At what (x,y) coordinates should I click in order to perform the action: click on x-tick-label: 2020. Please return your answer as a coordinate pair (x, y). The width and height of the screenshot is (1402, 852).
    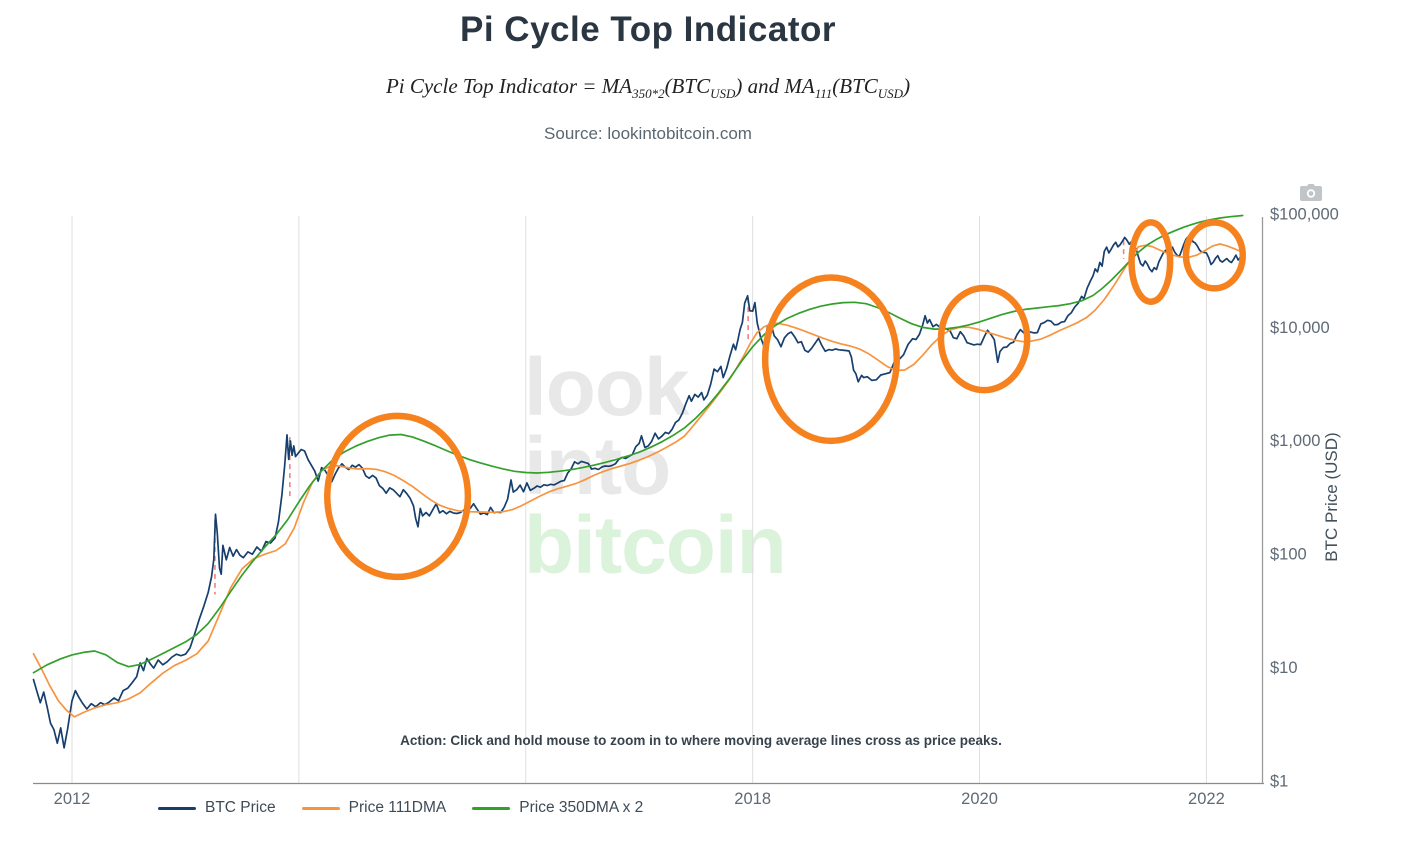
    Looking at the image, I should click on (979, 799).